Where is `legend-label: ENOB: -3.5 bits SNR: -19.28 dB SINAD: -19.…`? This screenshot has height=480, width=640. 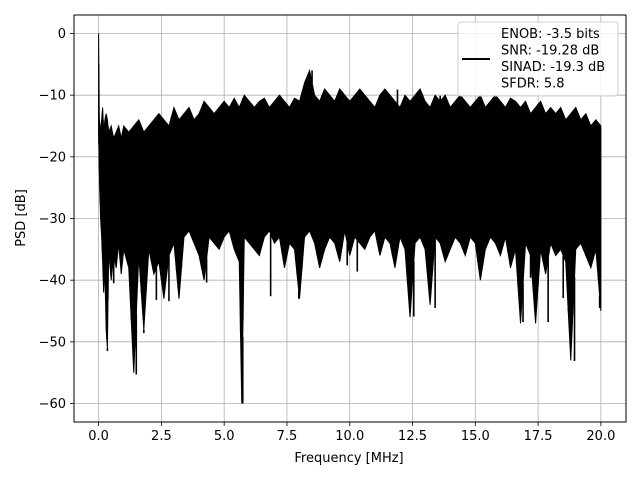 legend-label: ENOB: -3.5 bits SNR: -19.28 dB SINAD: -19.… is located at coordinates (553, 59).